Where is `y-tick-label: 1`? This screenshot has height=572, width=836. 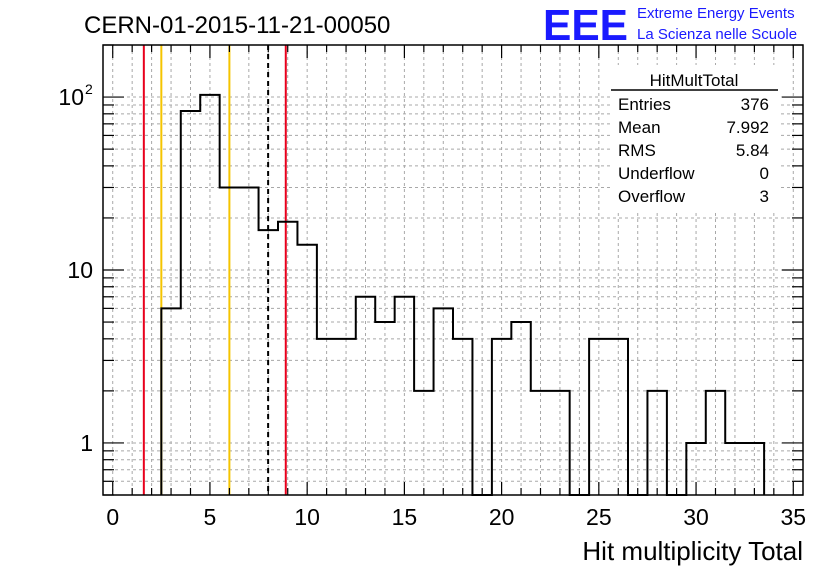
y-tick-label: 1 is located at coordinates (86, 443).